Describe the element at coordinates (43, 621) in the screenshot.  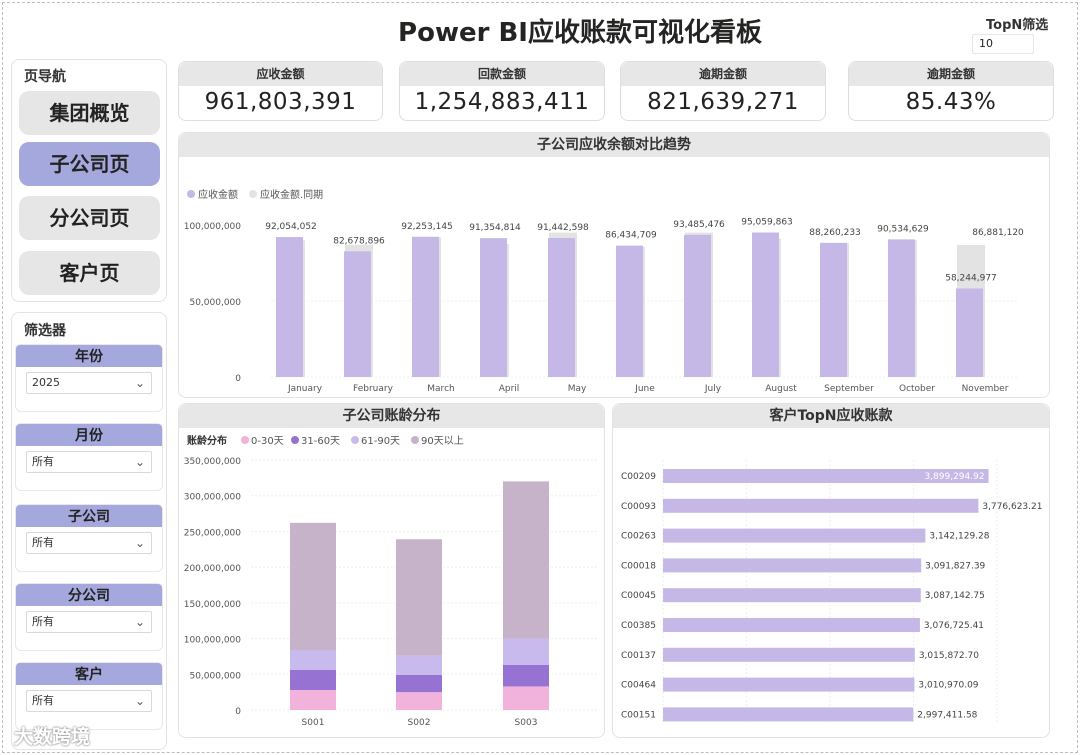
I see `slicer-branch-value: 所有` at that location.